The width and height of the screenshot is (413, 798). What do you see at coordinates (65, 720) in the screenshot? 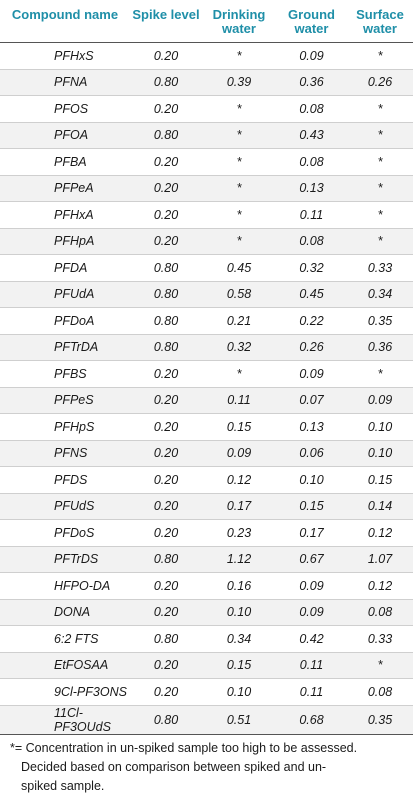
I see `compound-name-cell: 11Cl-PF3OUdS` at bounding box center [65, 720].